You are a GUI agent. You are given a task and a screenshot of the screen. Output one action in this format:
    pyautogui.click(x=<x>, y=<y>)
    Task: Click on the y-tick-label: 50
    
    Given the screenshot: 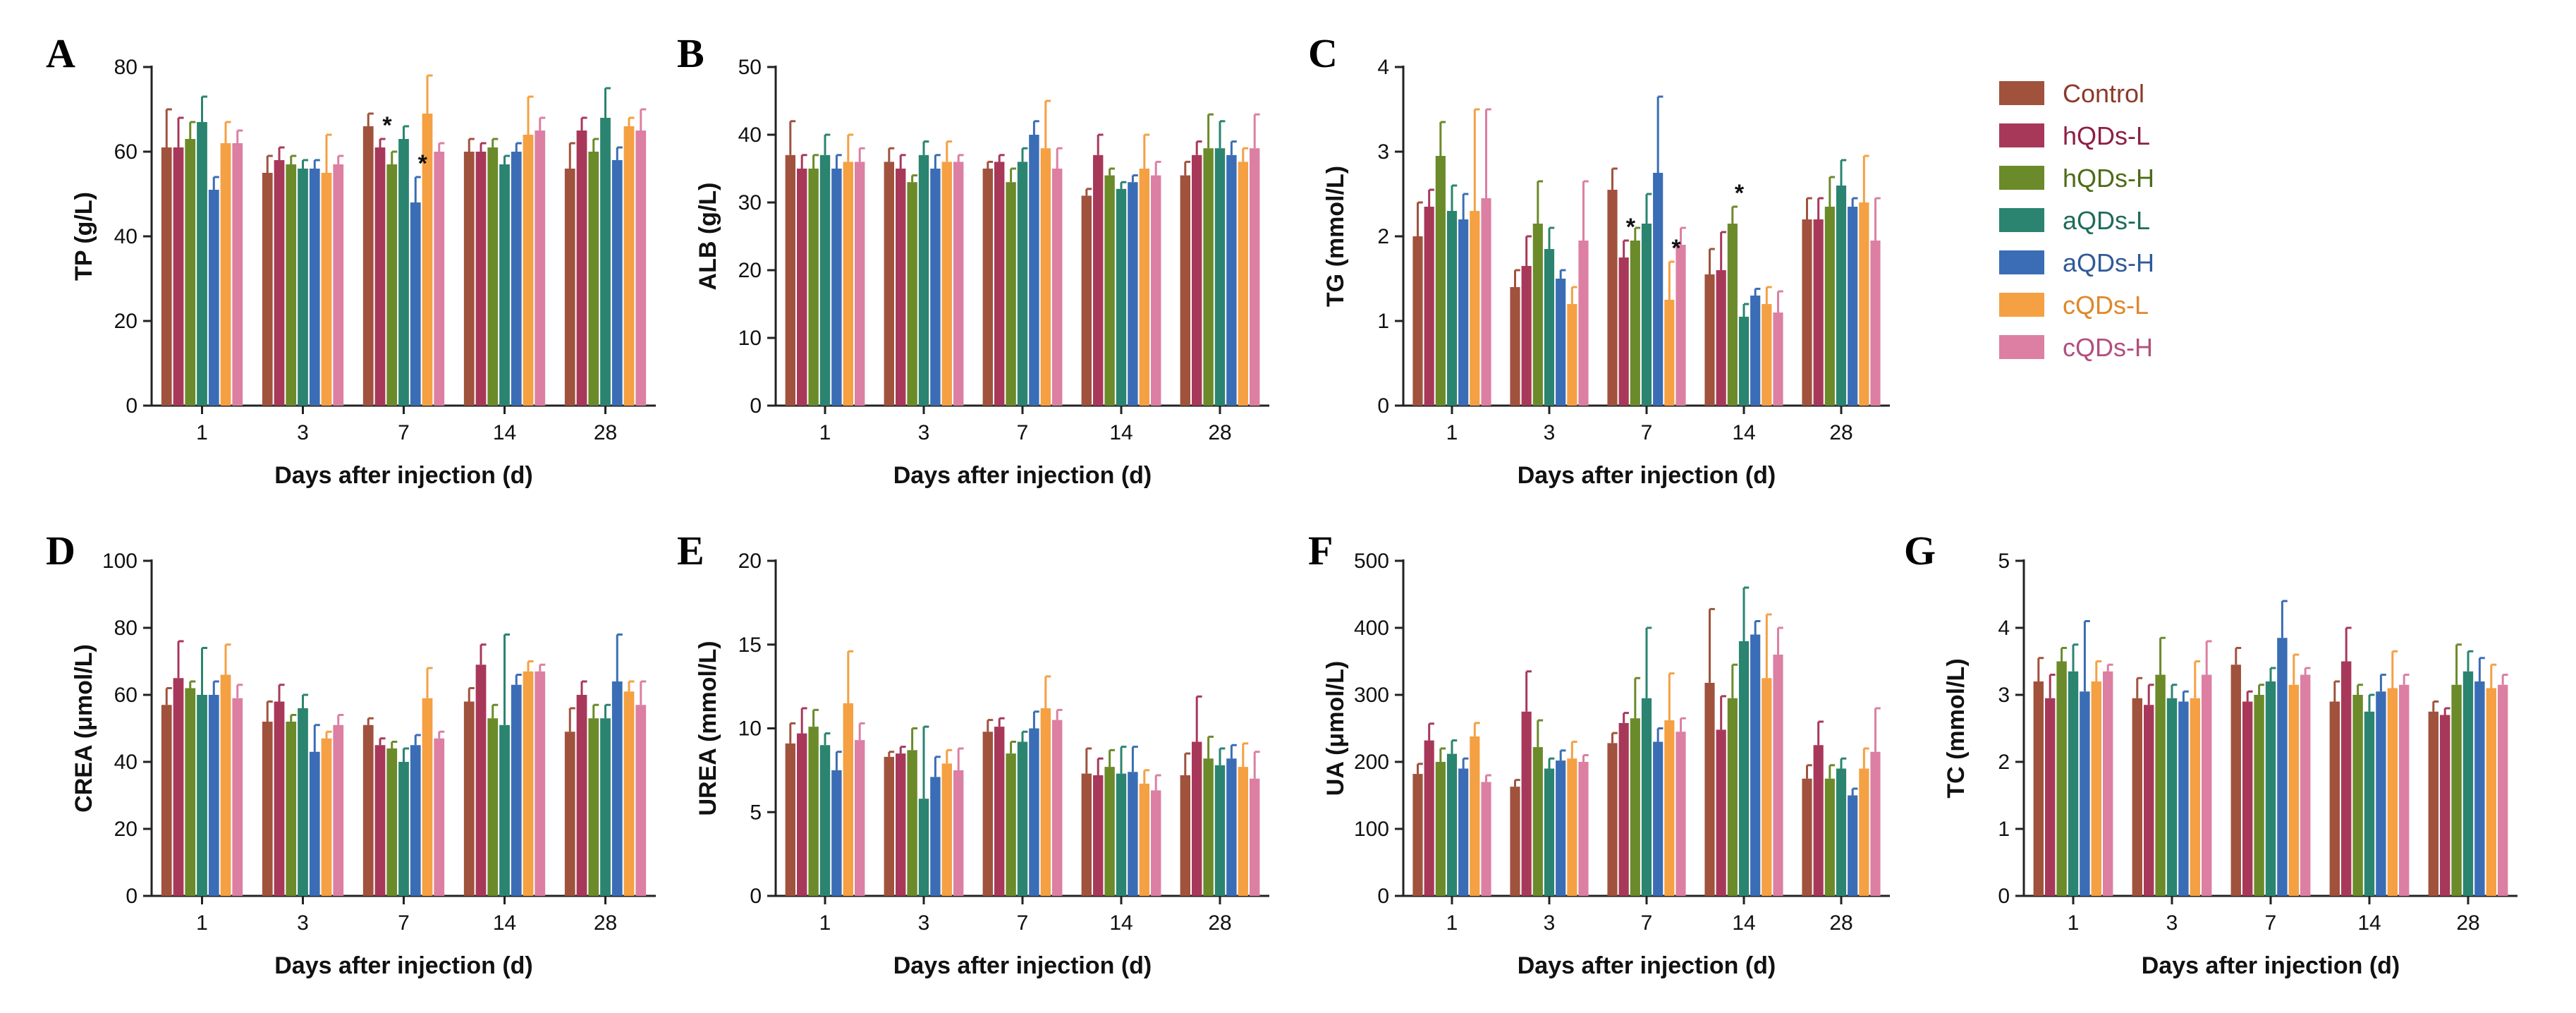 What is the action you would take?
    pyautogui.click(x=750, y=67)
    